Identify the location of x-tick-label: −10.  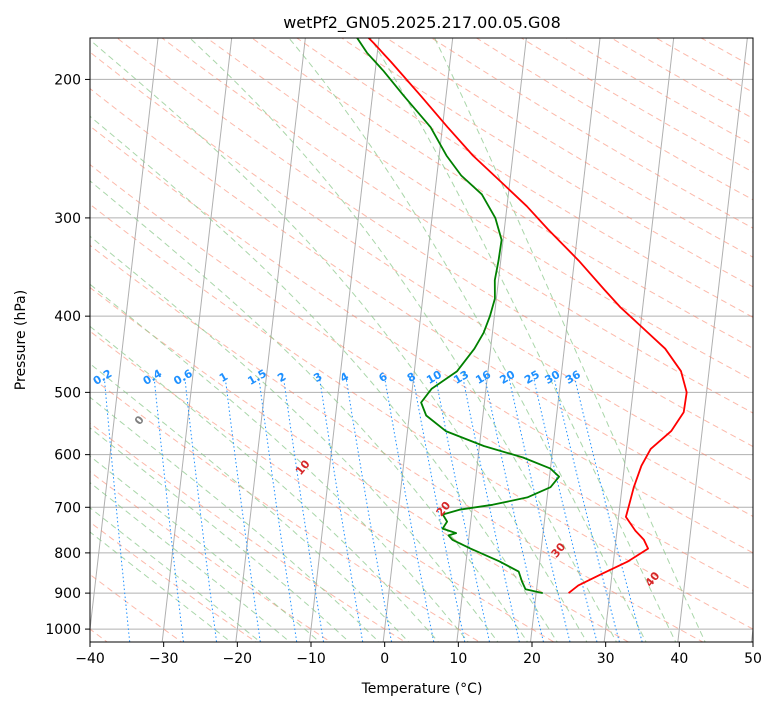
(311, 659).